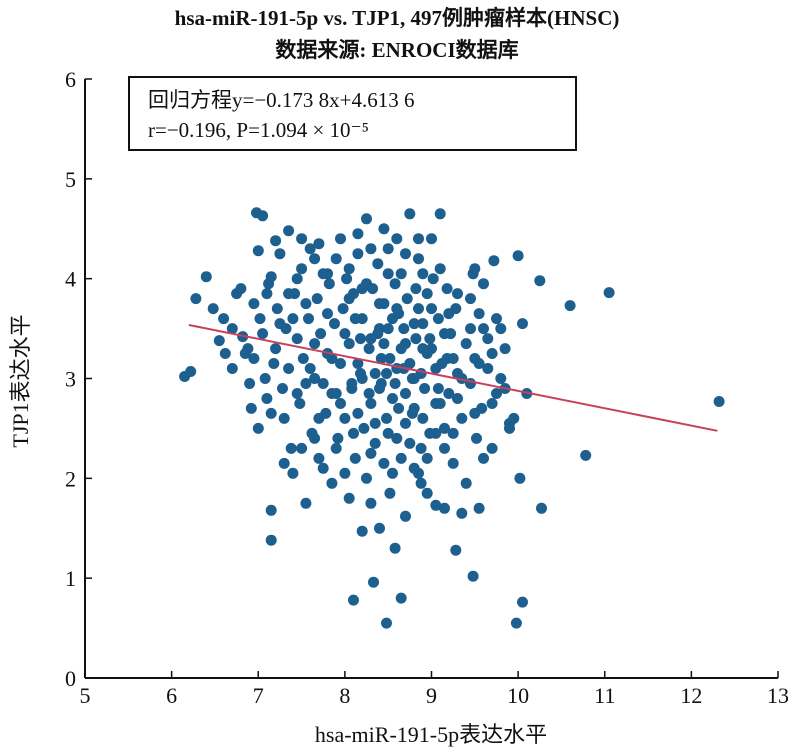 The image size is (794, 751). What do you see at coordinates (431, 695) in the screenshot?
I see `x-tick-label: 9` at bounding box center [431, 695].